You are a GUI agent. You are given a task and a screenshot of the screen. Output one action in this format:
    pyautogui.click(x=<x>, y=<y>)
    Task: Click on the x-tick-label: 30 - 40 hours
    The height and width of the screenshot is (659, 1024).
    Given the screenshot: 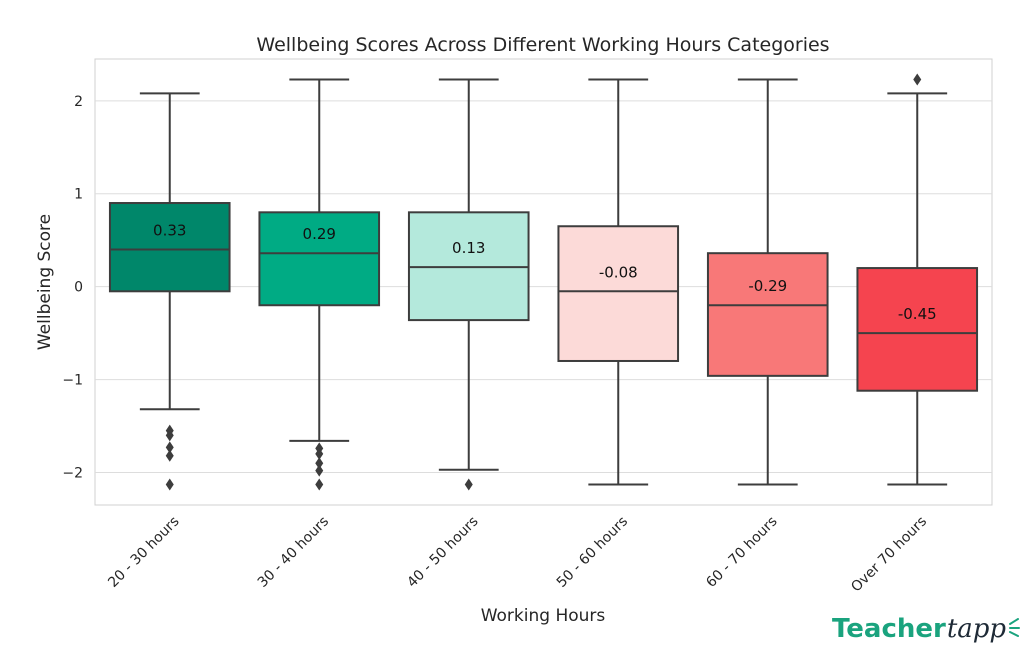 What is the action you would take?
    pyautogui.click(x=293, y=552)
    